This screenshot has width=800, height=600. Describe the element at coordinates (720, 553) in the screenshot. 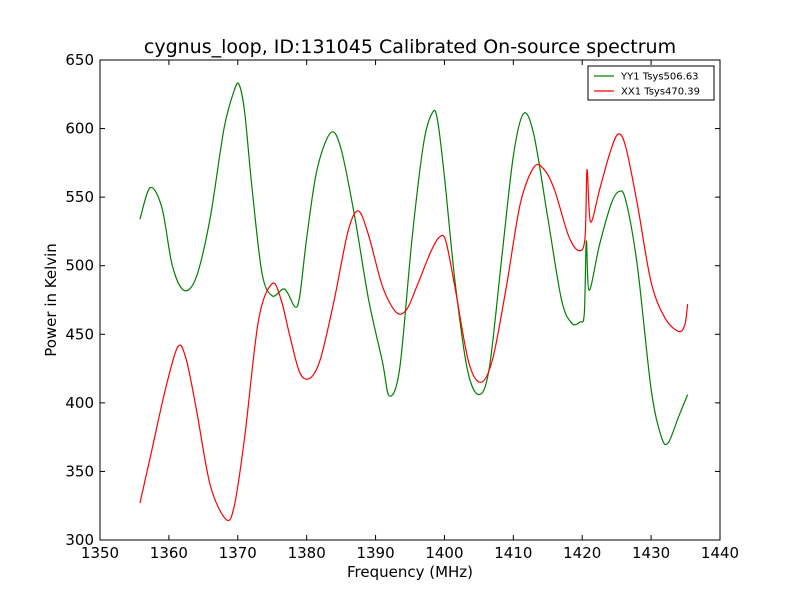

I see `x-tick-label: 1440` at that location.